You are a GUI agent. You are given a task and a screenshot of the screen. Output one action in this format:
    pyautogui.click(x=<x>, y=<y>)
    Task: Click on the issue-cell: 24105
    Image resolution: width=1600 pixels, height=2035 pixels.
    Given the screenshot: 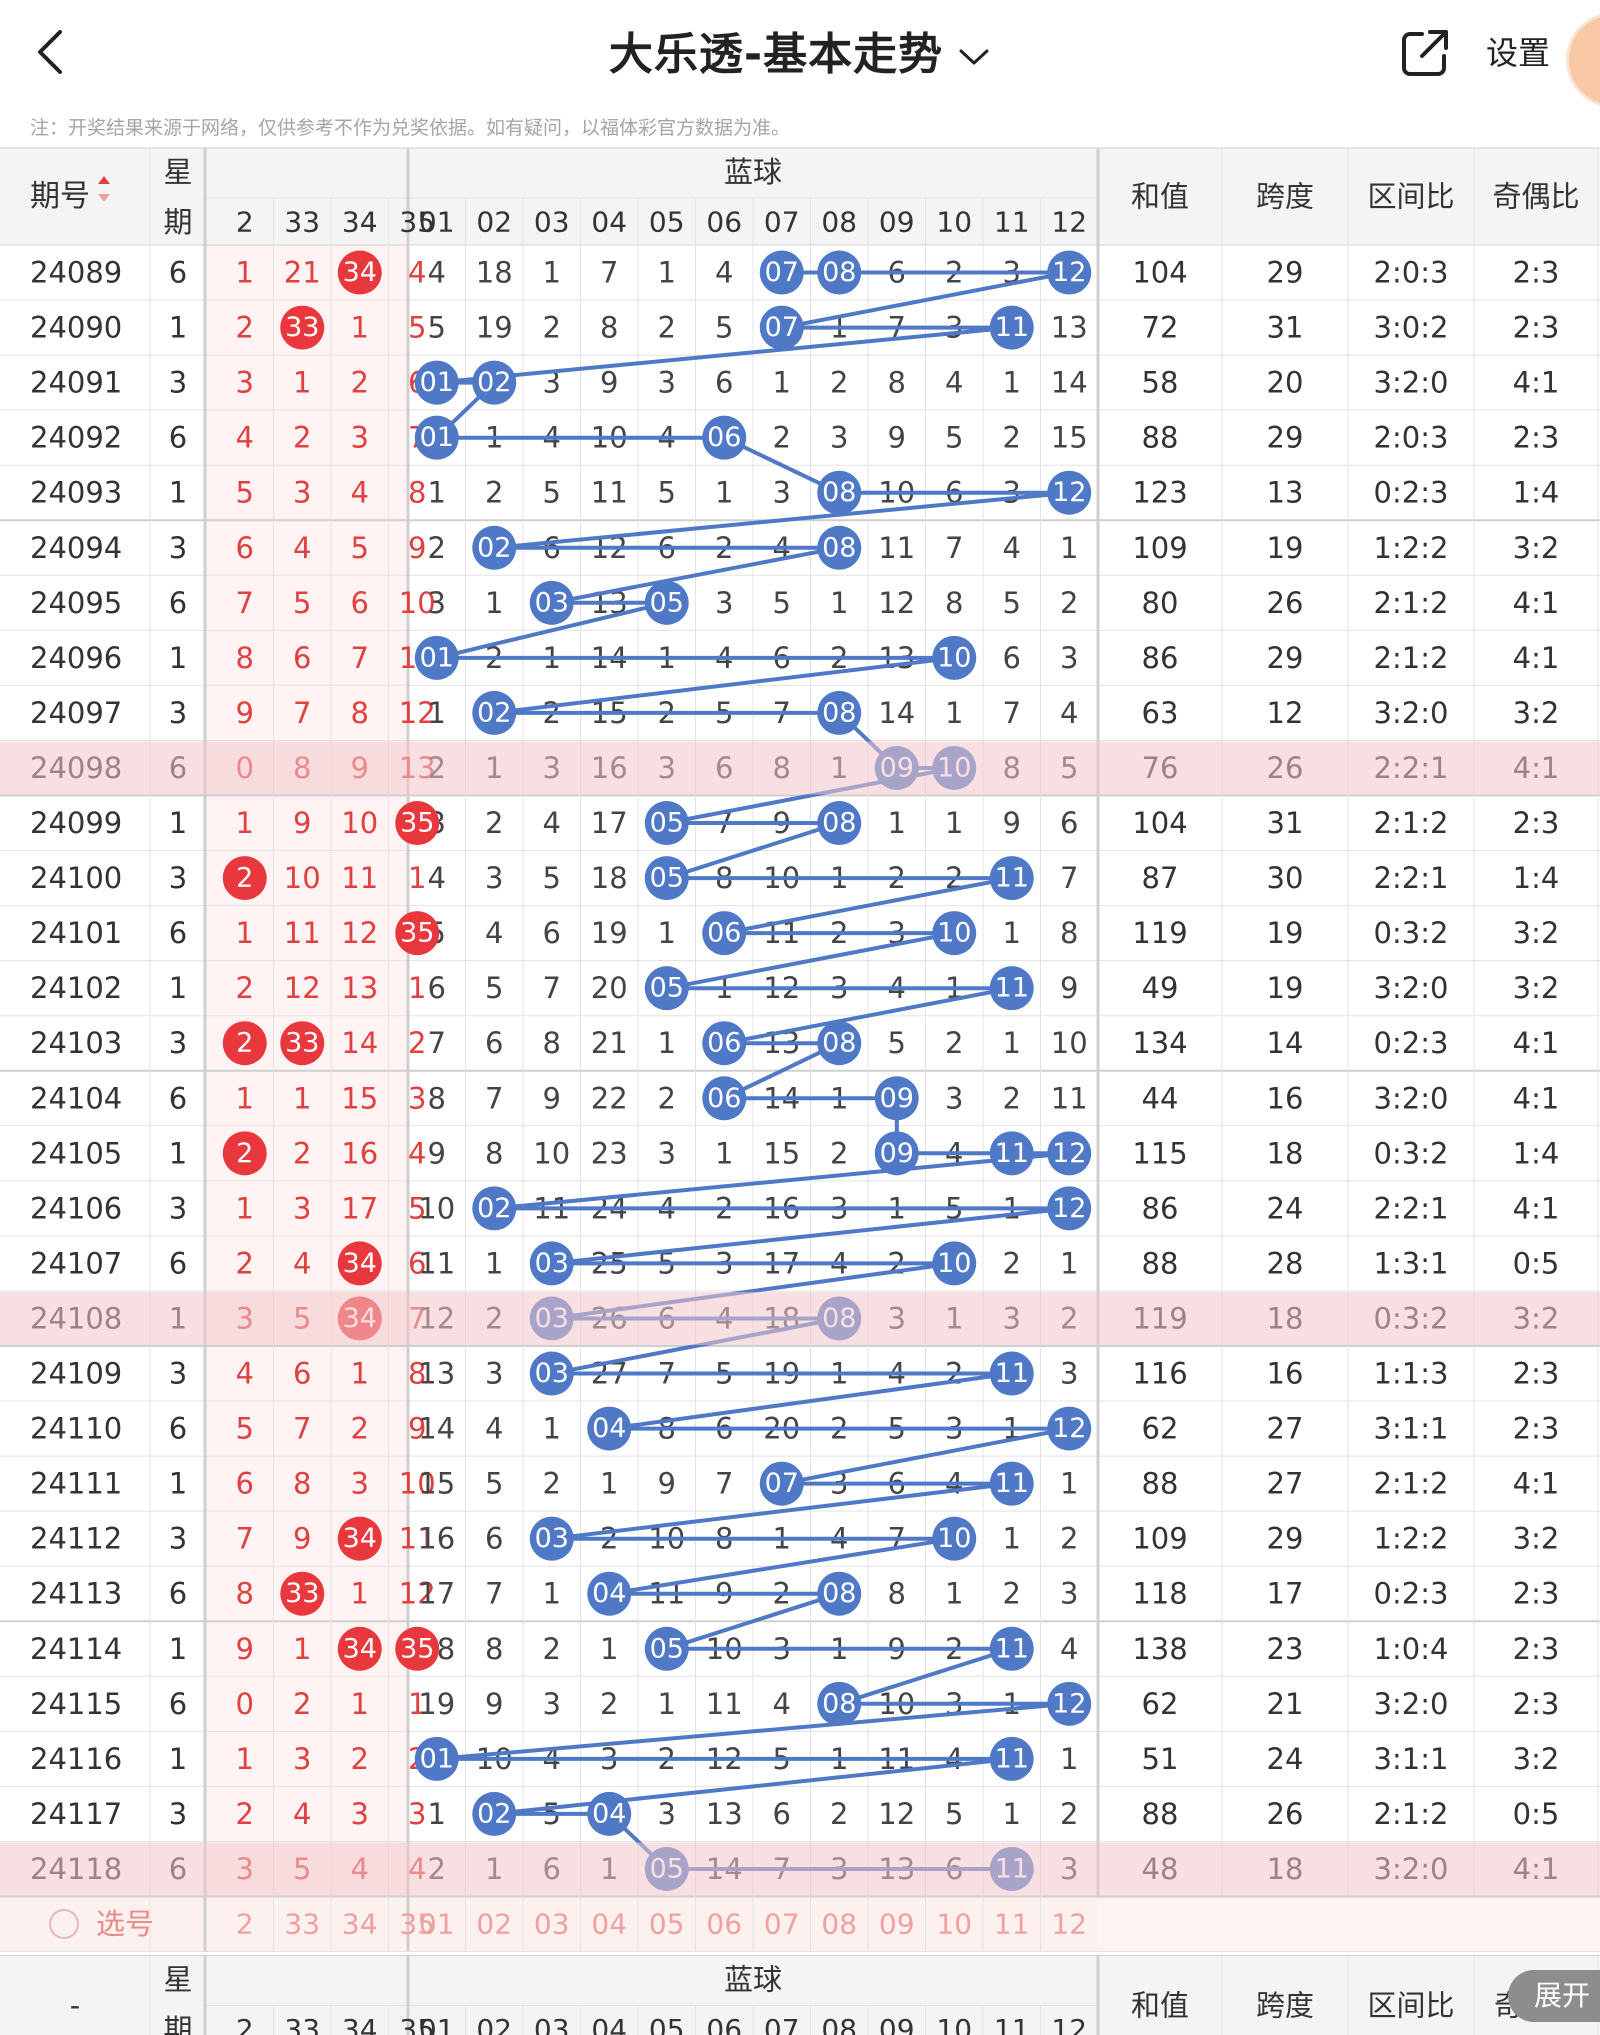 What is the action you would take?
    pyautogui.click(x=76, y=1153)
    